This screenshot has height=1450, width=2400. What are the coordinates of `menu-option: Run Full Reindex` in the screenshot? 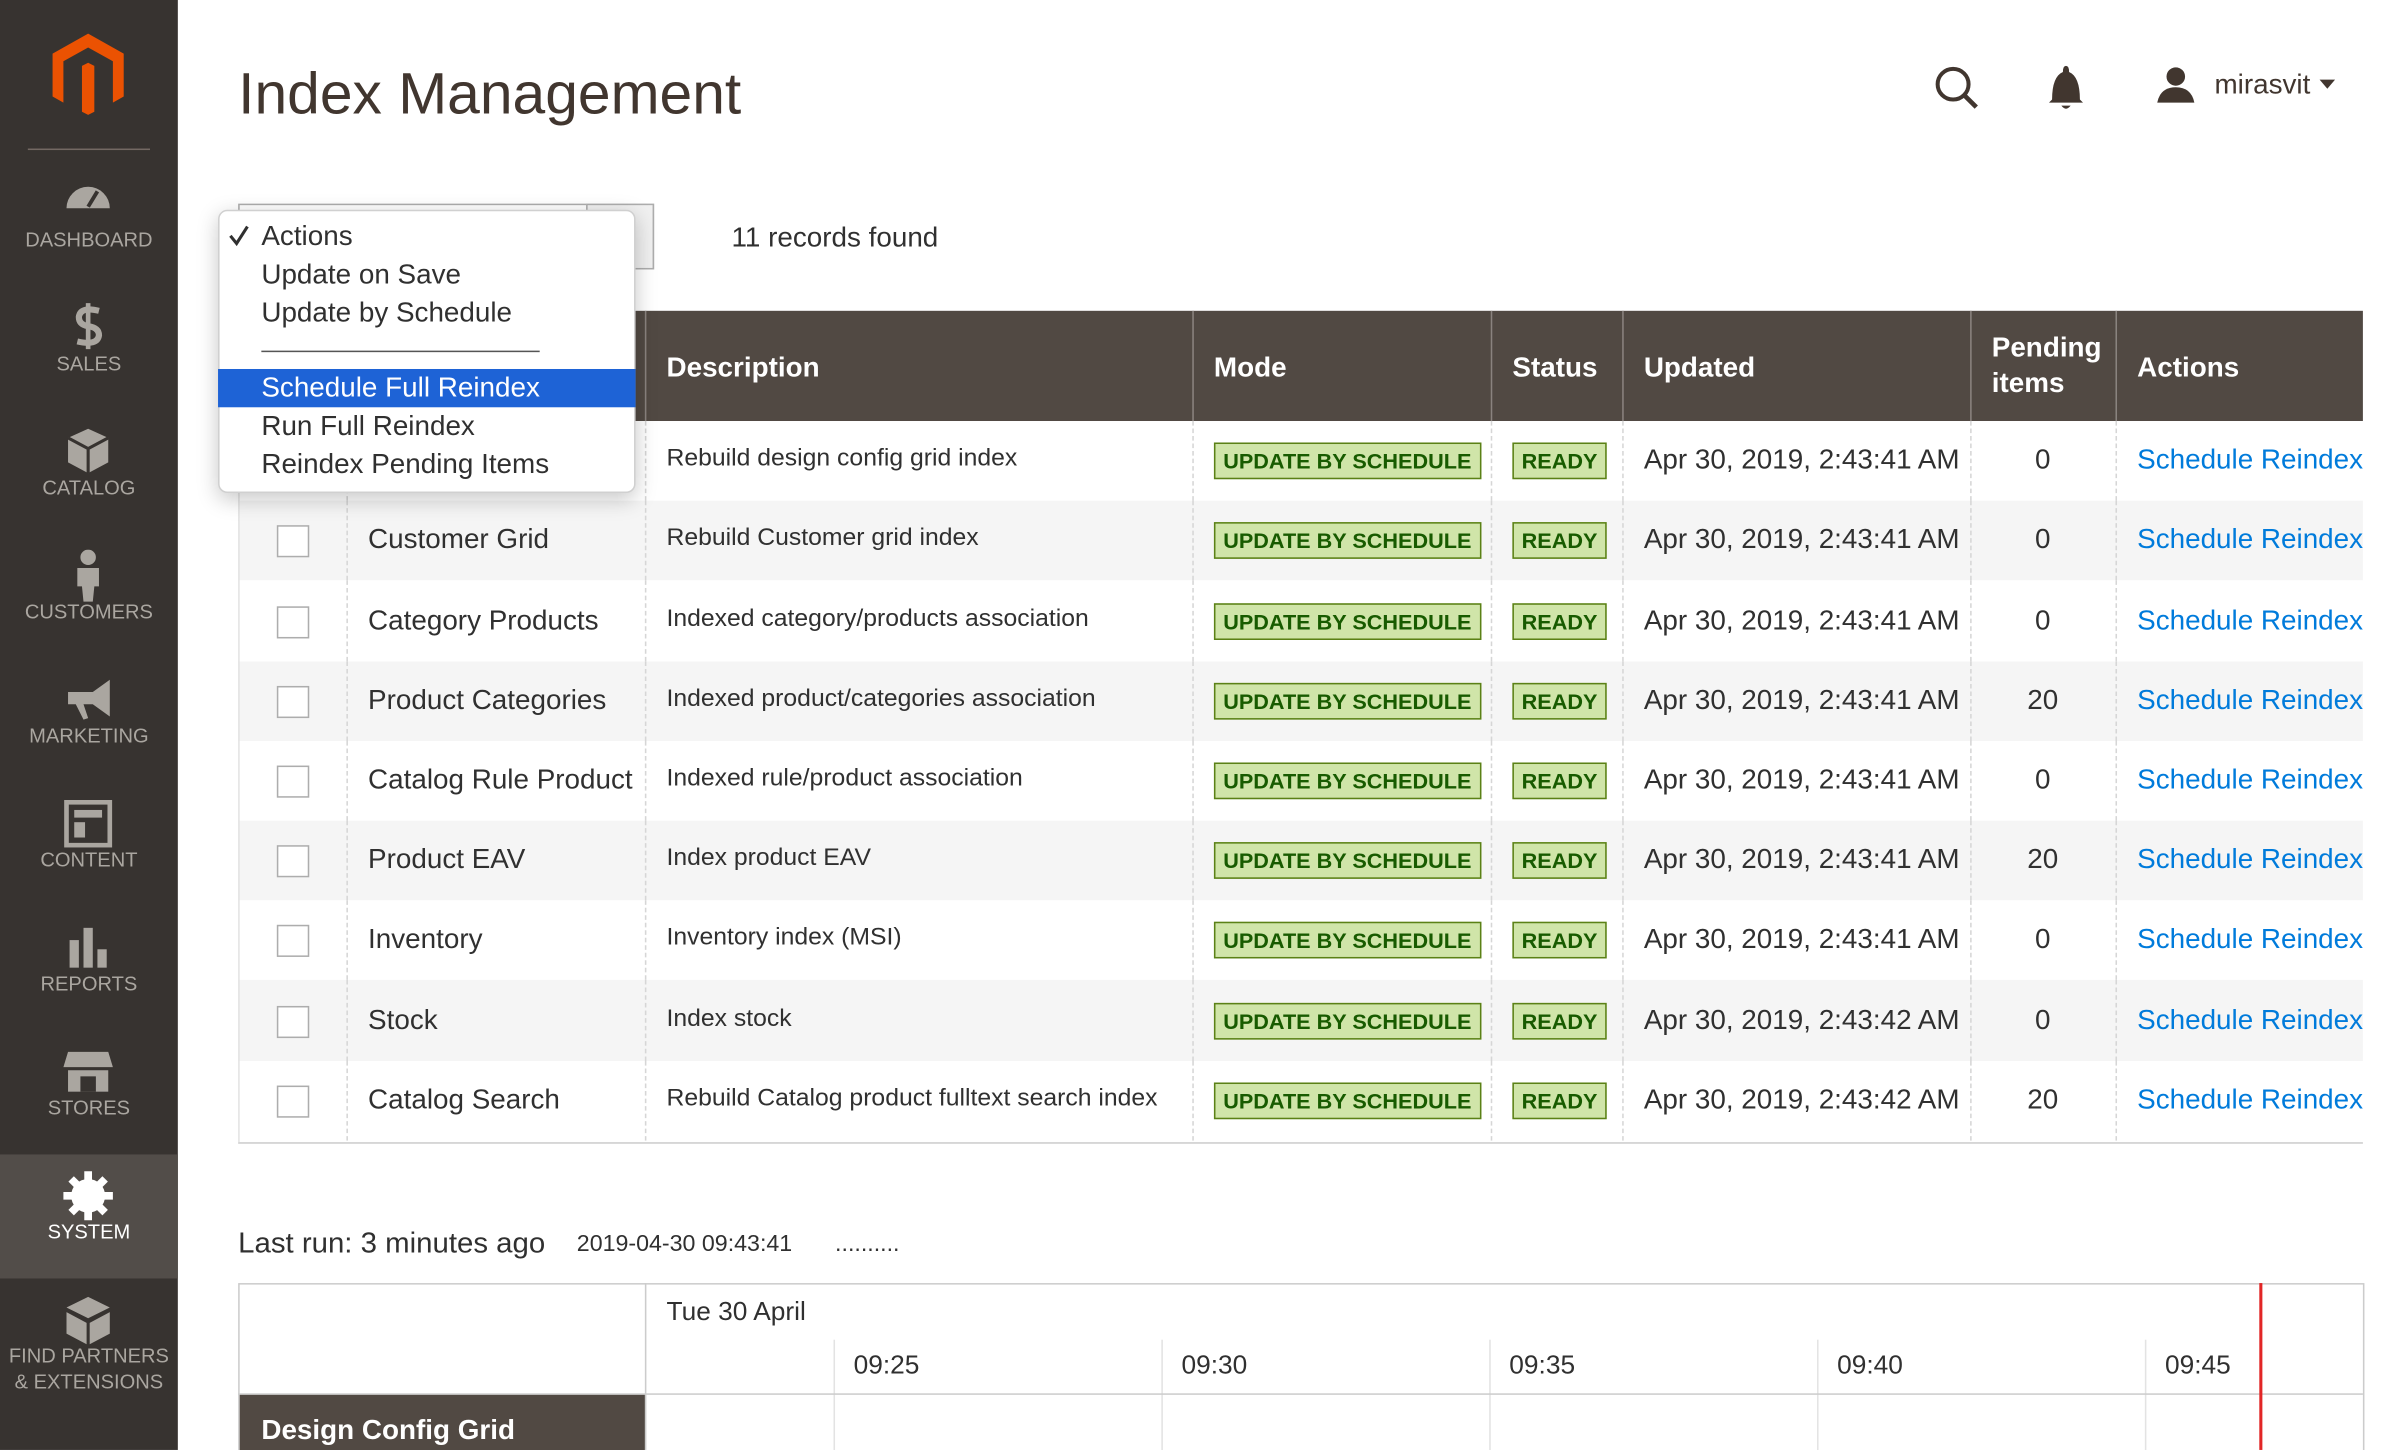 It's located at (368, 425).